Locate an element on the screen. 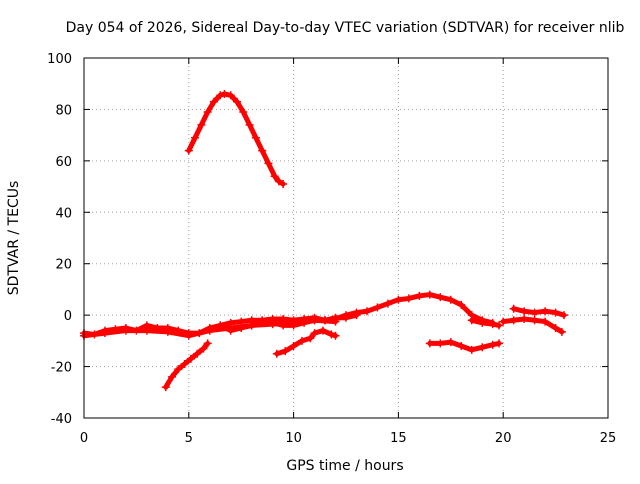  y-tick-label: 80 is located at coordinates (63, 110).